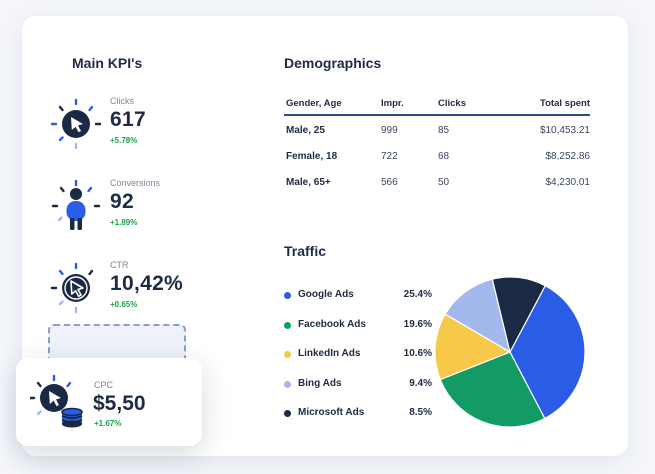  What do you see at coordinates (444, 156) in the screenshot?
I see `table-cell: 68` at bounding box center [444, 156].